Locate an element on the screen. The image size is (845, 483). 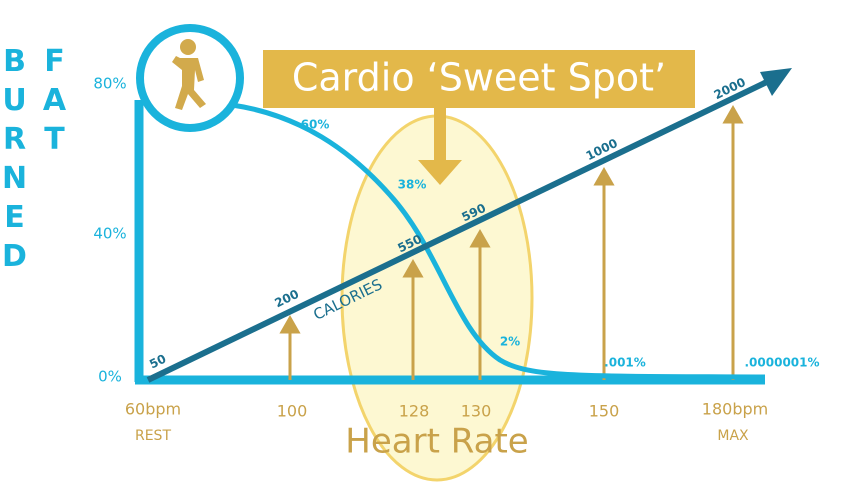
title-arrow is located at coordinates (440, 146).